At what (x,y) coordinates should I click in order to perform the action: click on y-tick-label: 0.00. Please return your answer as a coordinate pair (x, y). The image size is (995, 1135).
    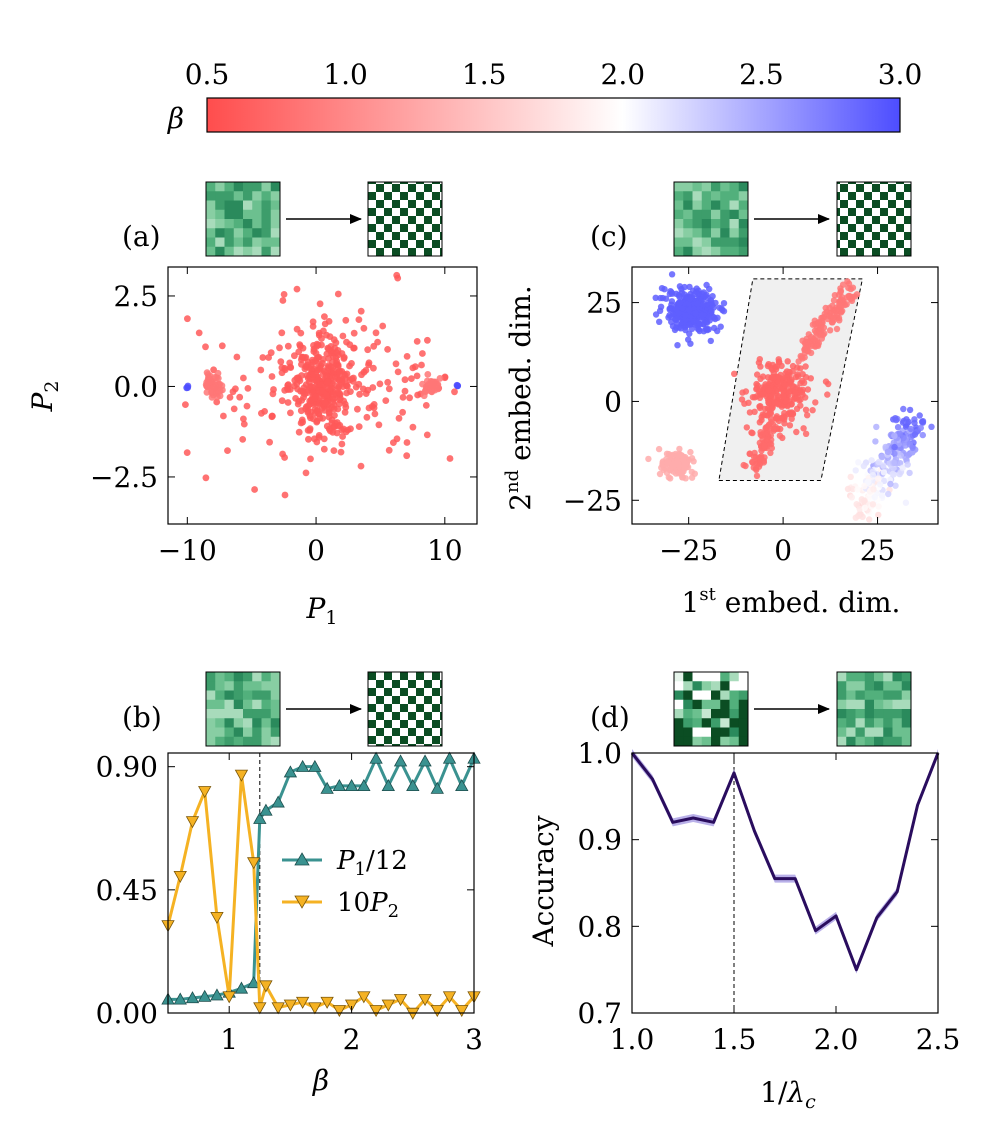
    Looking at the image, I should click on (127, 1013).